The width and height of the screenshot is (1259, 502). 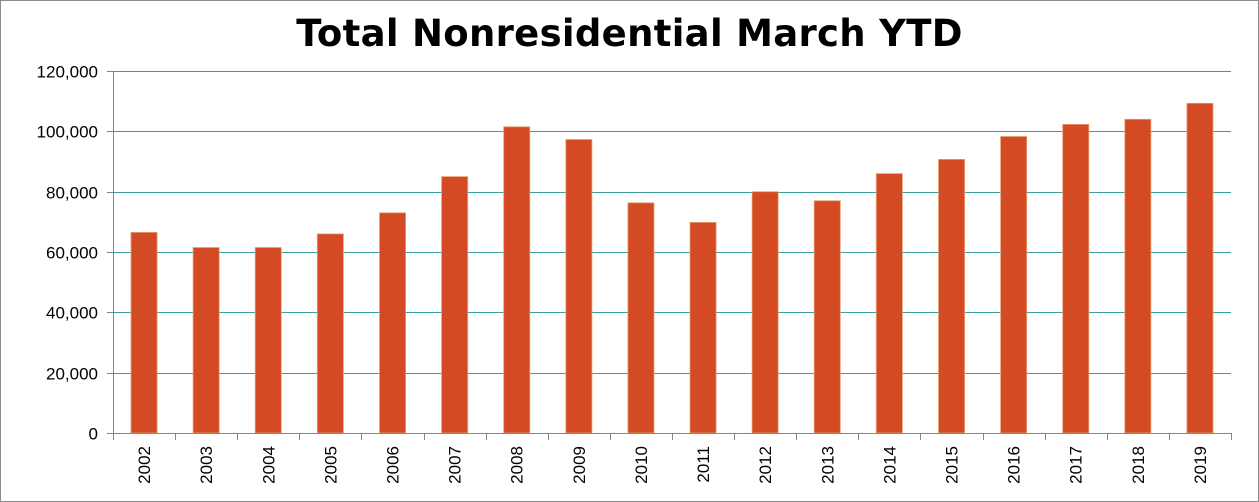 What do you see at coordinates (67, 72) in the screenshot?
I see `y-tick-label: 120,000` at bounding box center [67, 72].